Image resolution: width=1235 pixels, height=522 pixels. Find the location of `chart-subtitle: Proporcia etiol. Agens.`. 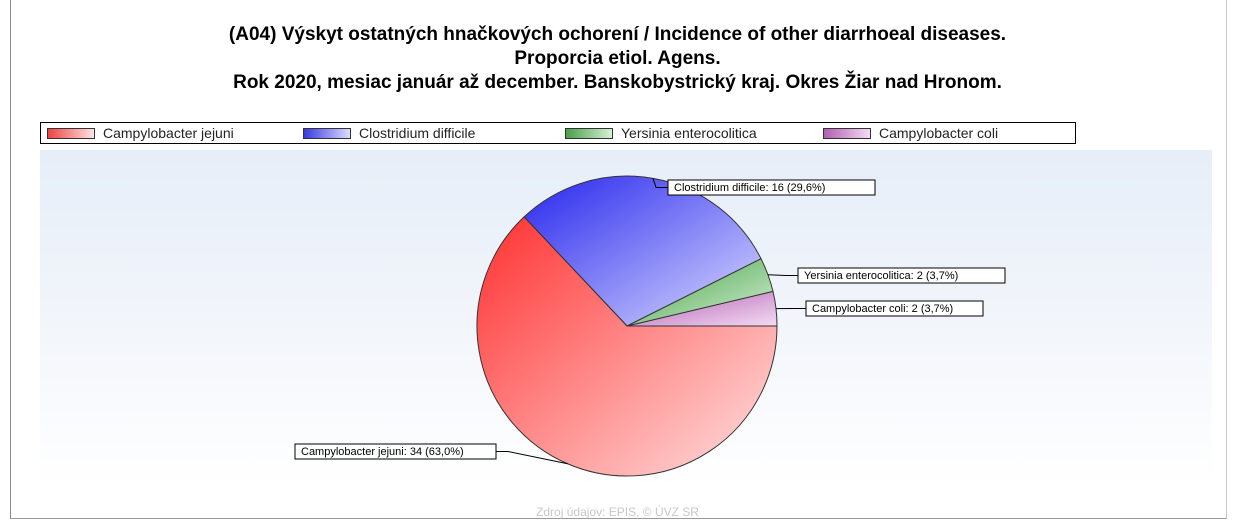

chart-subtitle: Proporcia etiol. Agens. is located at coordinates (617, 58).